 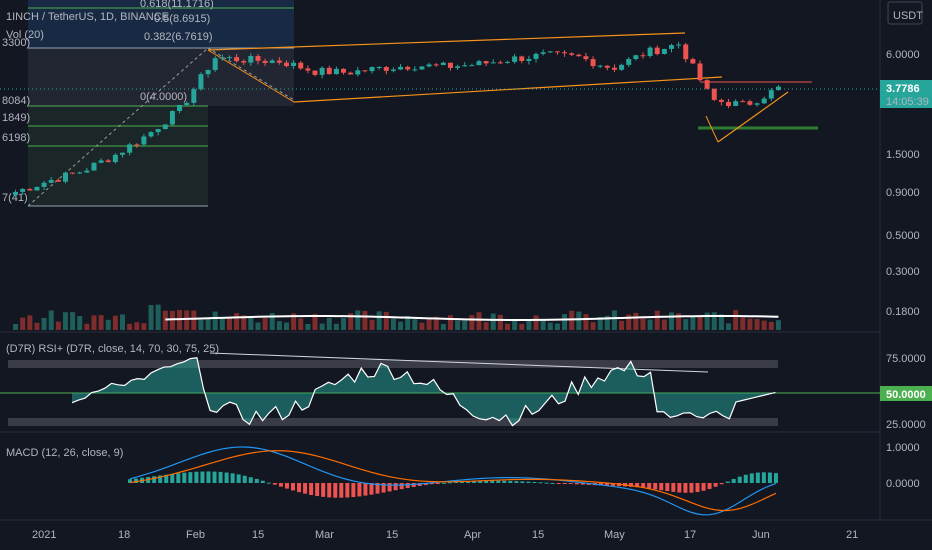 I want to click on rsi-fill, so click(x=424, y=391).